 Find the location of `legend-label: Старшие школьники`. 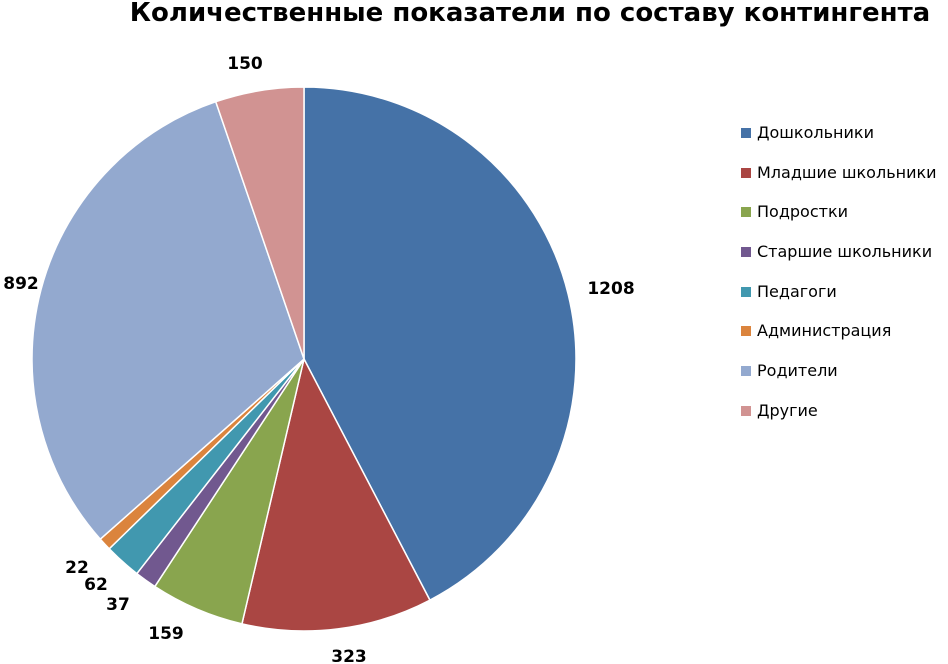

legend-label: Старшие школьники is located at coordinates (845, 251).